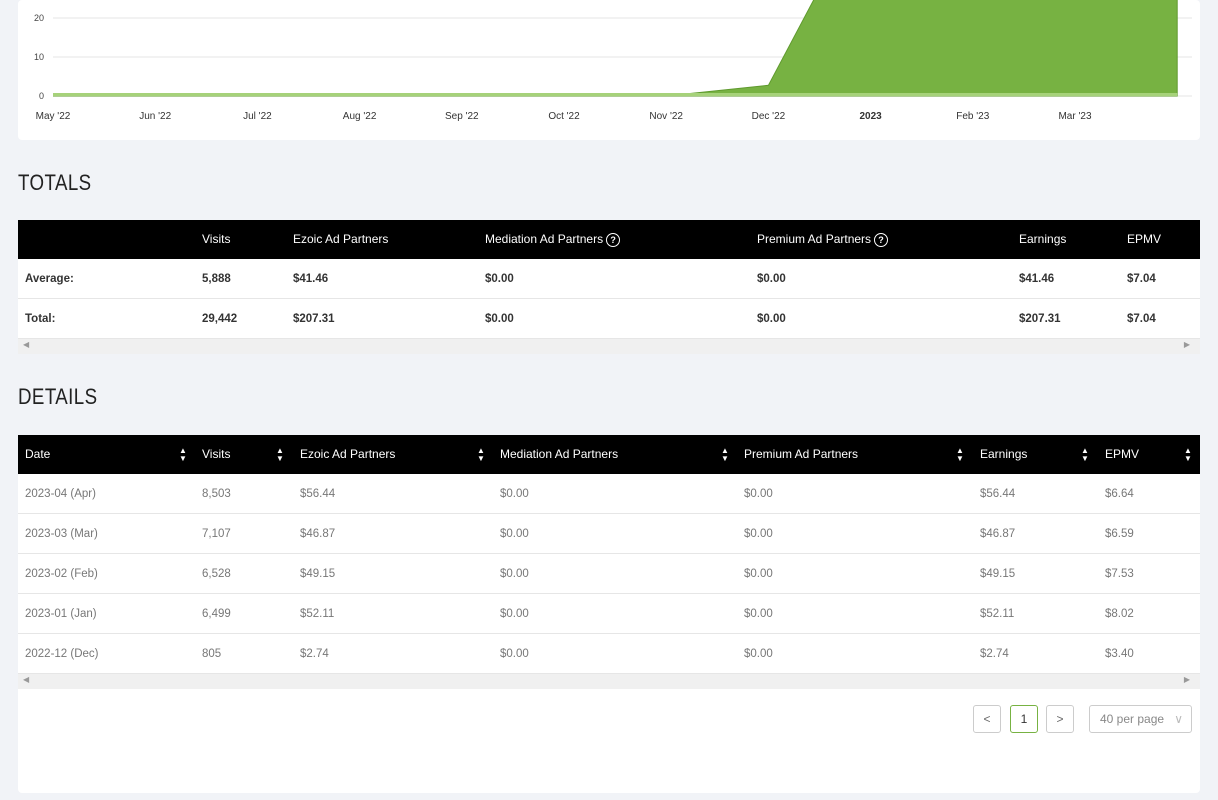 Image resolution: width=1218 pixels, height=800 pixels. I want to click on table-cell: $6.59, so click(1119, 534).